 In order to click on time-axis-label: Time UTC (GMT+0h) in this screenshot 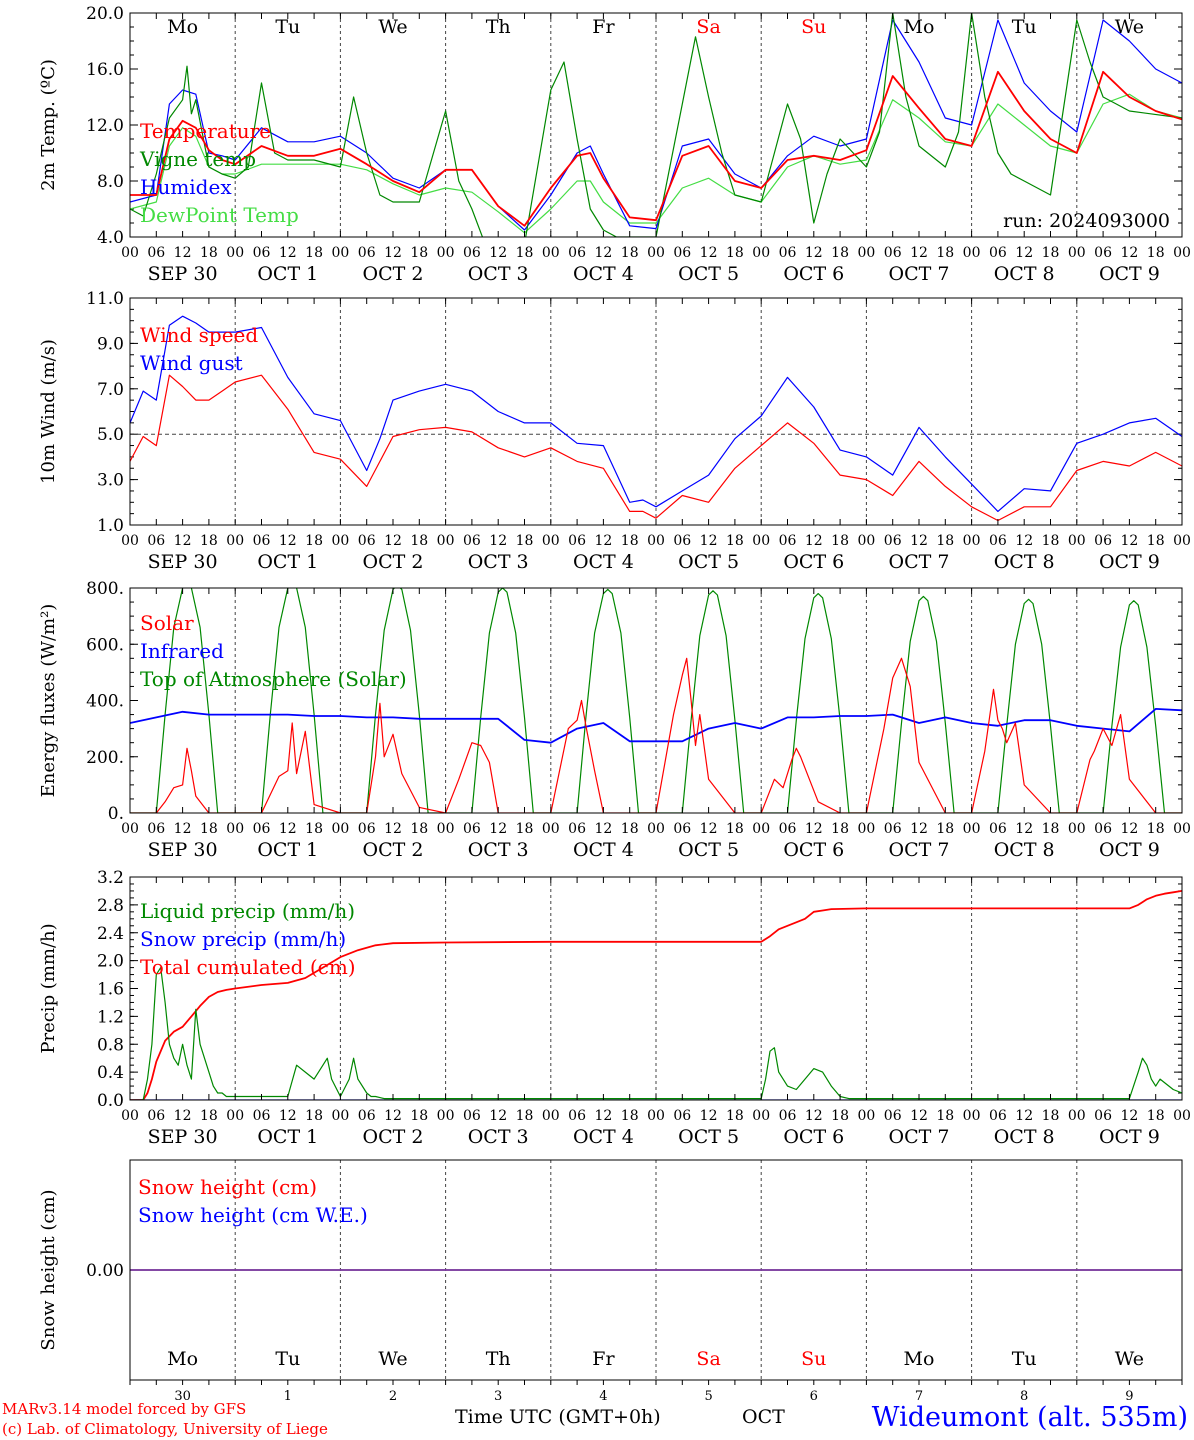, I will do `click(558, 1417)`.